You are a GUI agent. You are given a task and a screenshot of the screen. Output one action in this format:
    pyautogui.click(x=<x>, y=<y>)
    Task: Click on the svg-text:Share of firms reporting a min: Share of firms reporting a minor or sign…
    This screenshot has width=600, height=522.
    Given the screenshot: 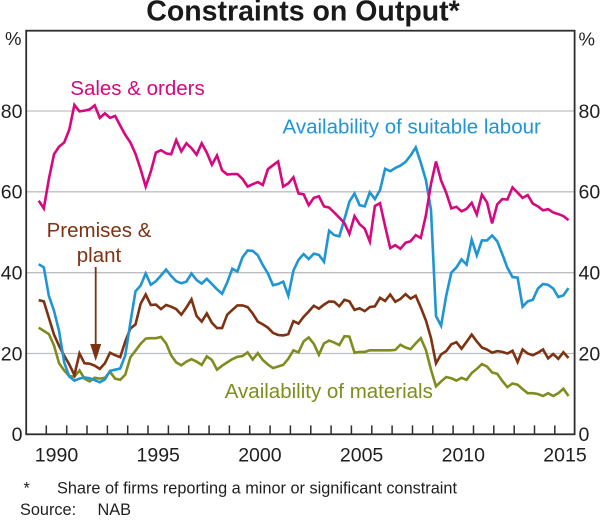 What is the action you would take?
    pyautogui.click(x=257, y=489)
    